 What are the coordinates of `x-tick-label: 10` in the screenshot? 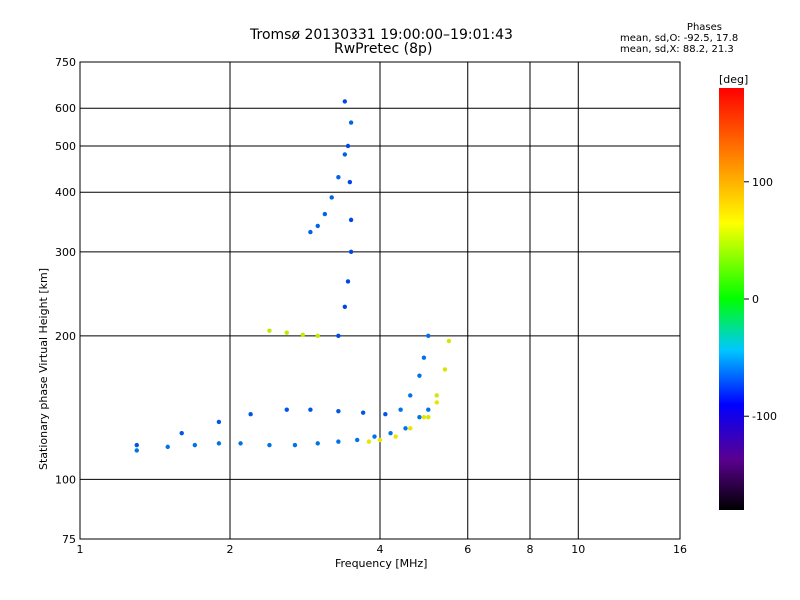 It's located at (578, 549).